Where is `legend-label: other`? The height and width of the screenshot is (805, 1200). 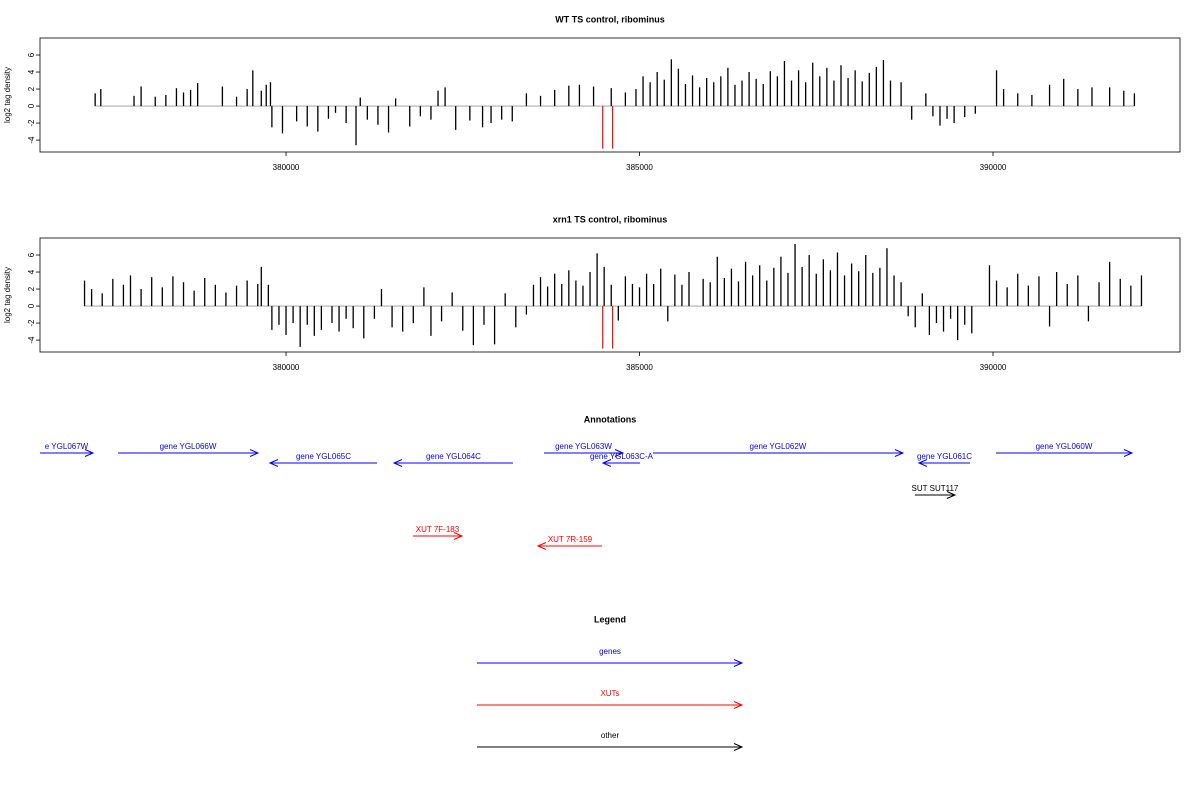 legend-label: other is located at coordinates (610, 735).